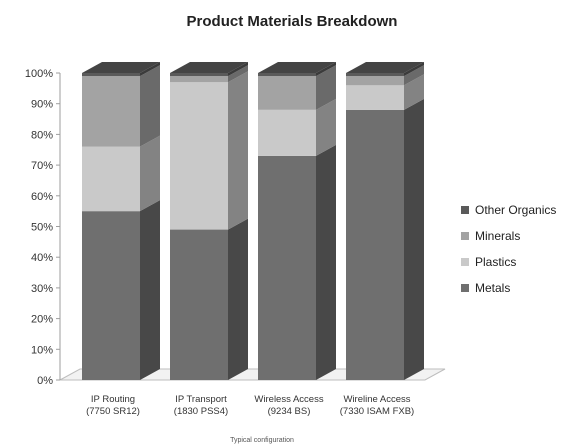  What do you see at coordinates (288, 405) in the screenshot?
I see `x-category-label: Wireless Access (9234 BS)` at bounding box center [288, 405].